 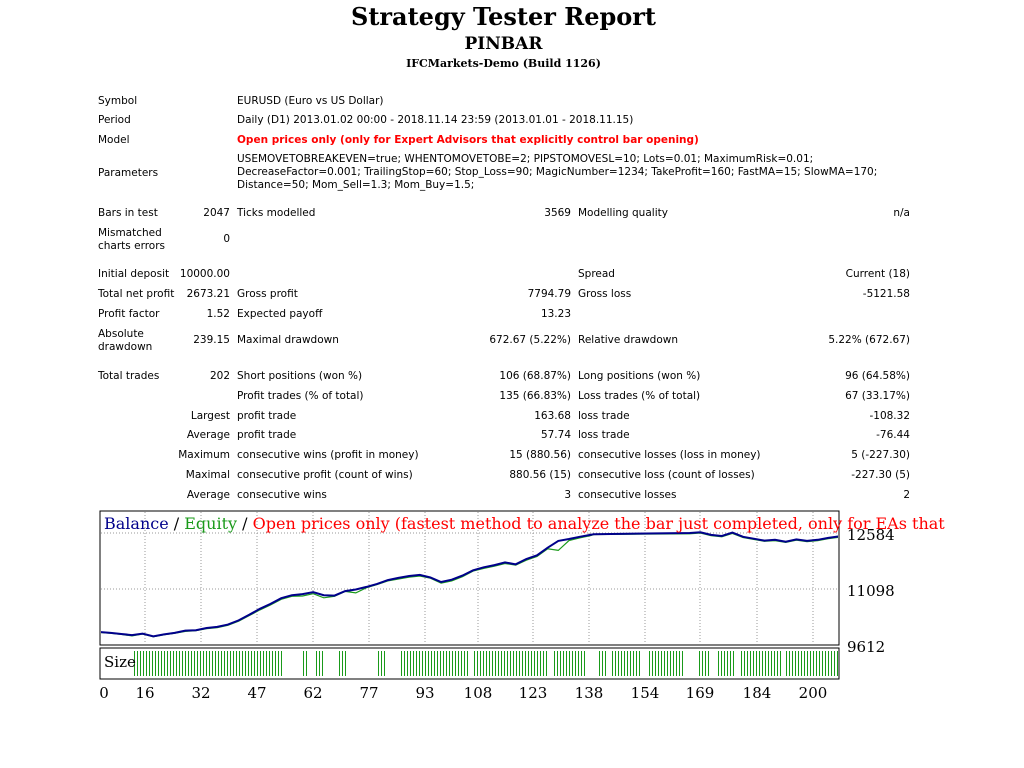 What do you see at coordinates (877, 274) in the screenshot?
I see `spread-value: Current (18)` at bounding box center [877, 274].